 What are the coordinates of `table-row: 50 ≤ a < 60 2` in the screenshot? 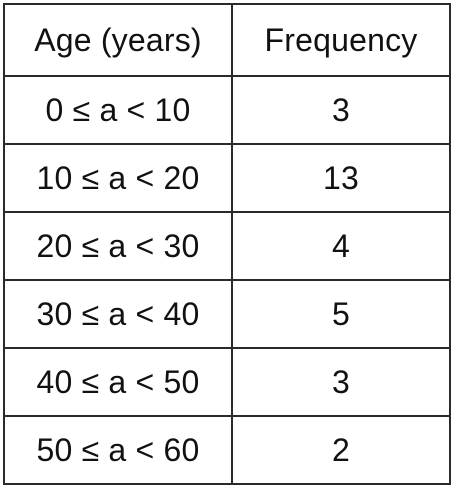 It's located at (227, 450).